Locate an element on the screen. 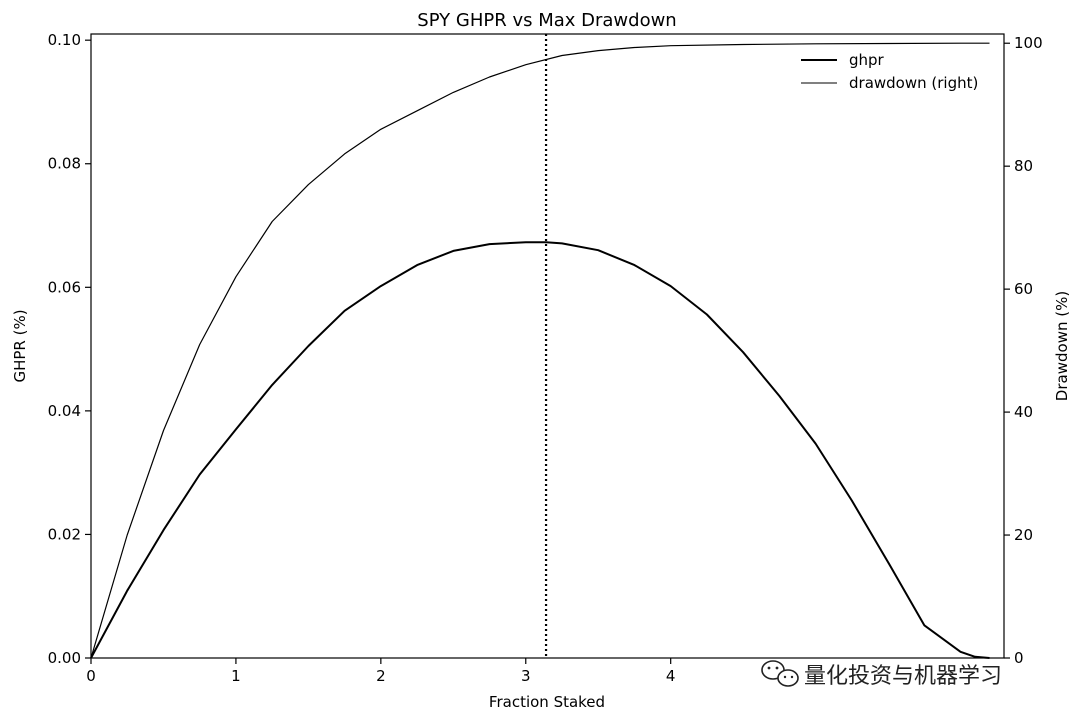  legend-drawdown-label: drawdown (right) is located at coordinates (913, 83).